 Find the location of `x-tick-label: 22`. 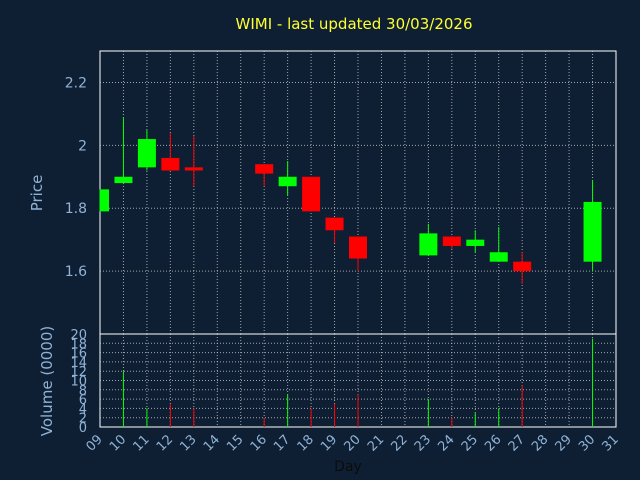

x-tick-label: 22 is located at coordinates (399, 443).